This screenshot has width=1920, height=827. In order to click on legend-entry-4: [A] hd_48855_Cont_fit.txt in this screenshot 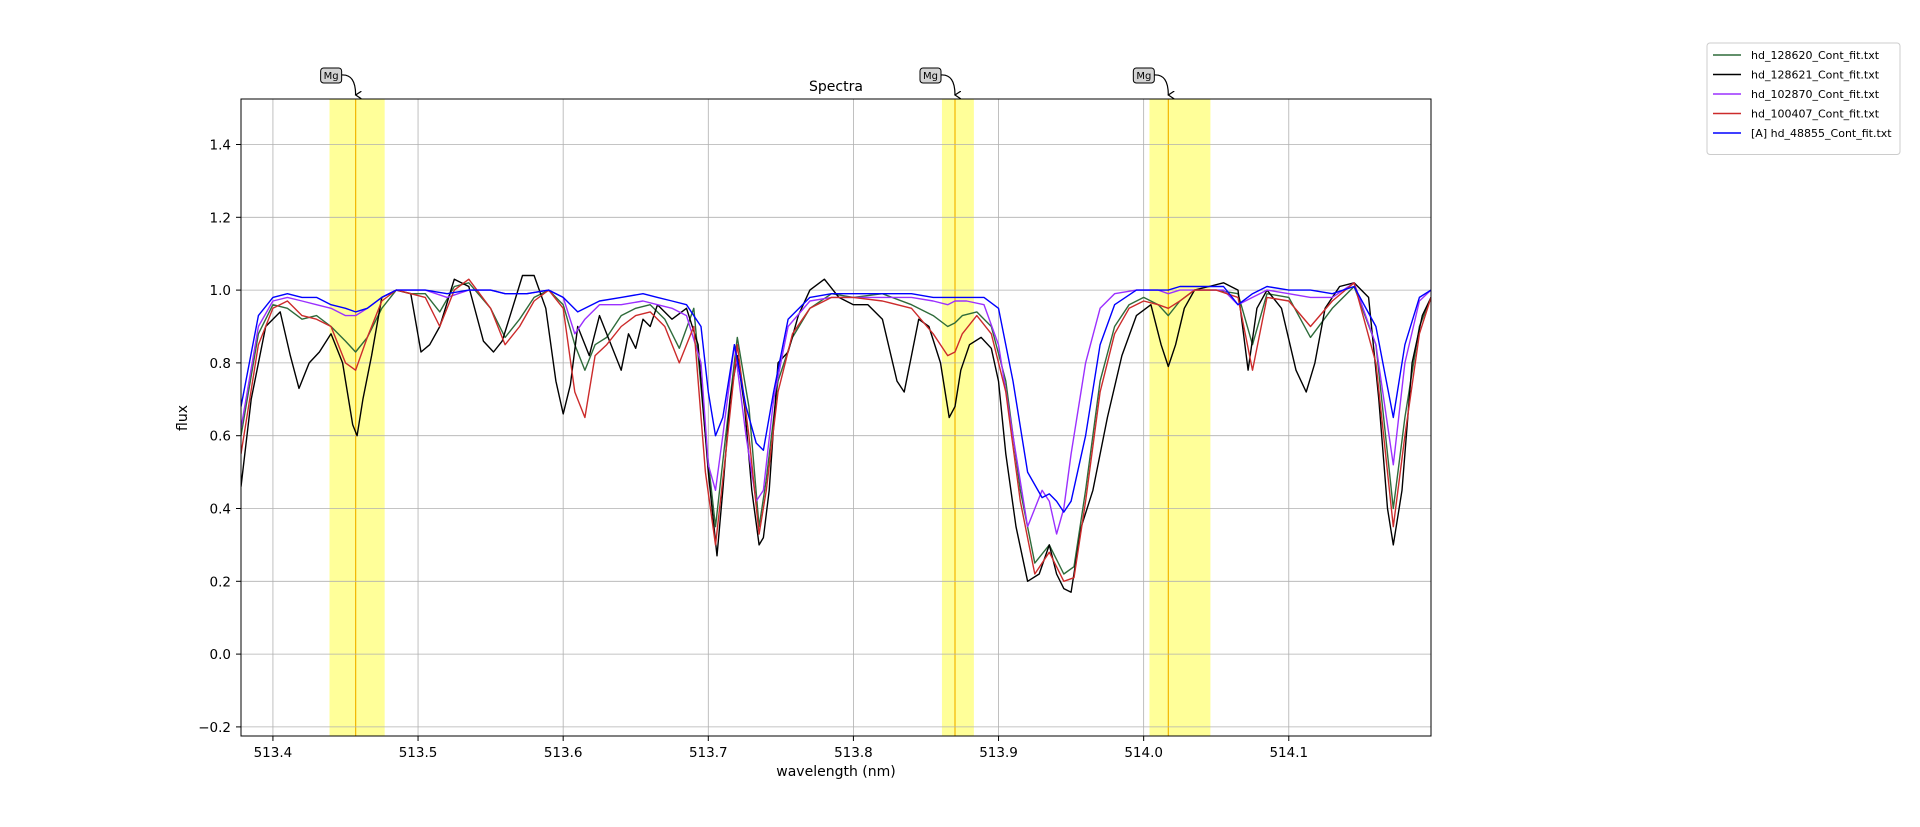, I will do `click(1821, 133)`.